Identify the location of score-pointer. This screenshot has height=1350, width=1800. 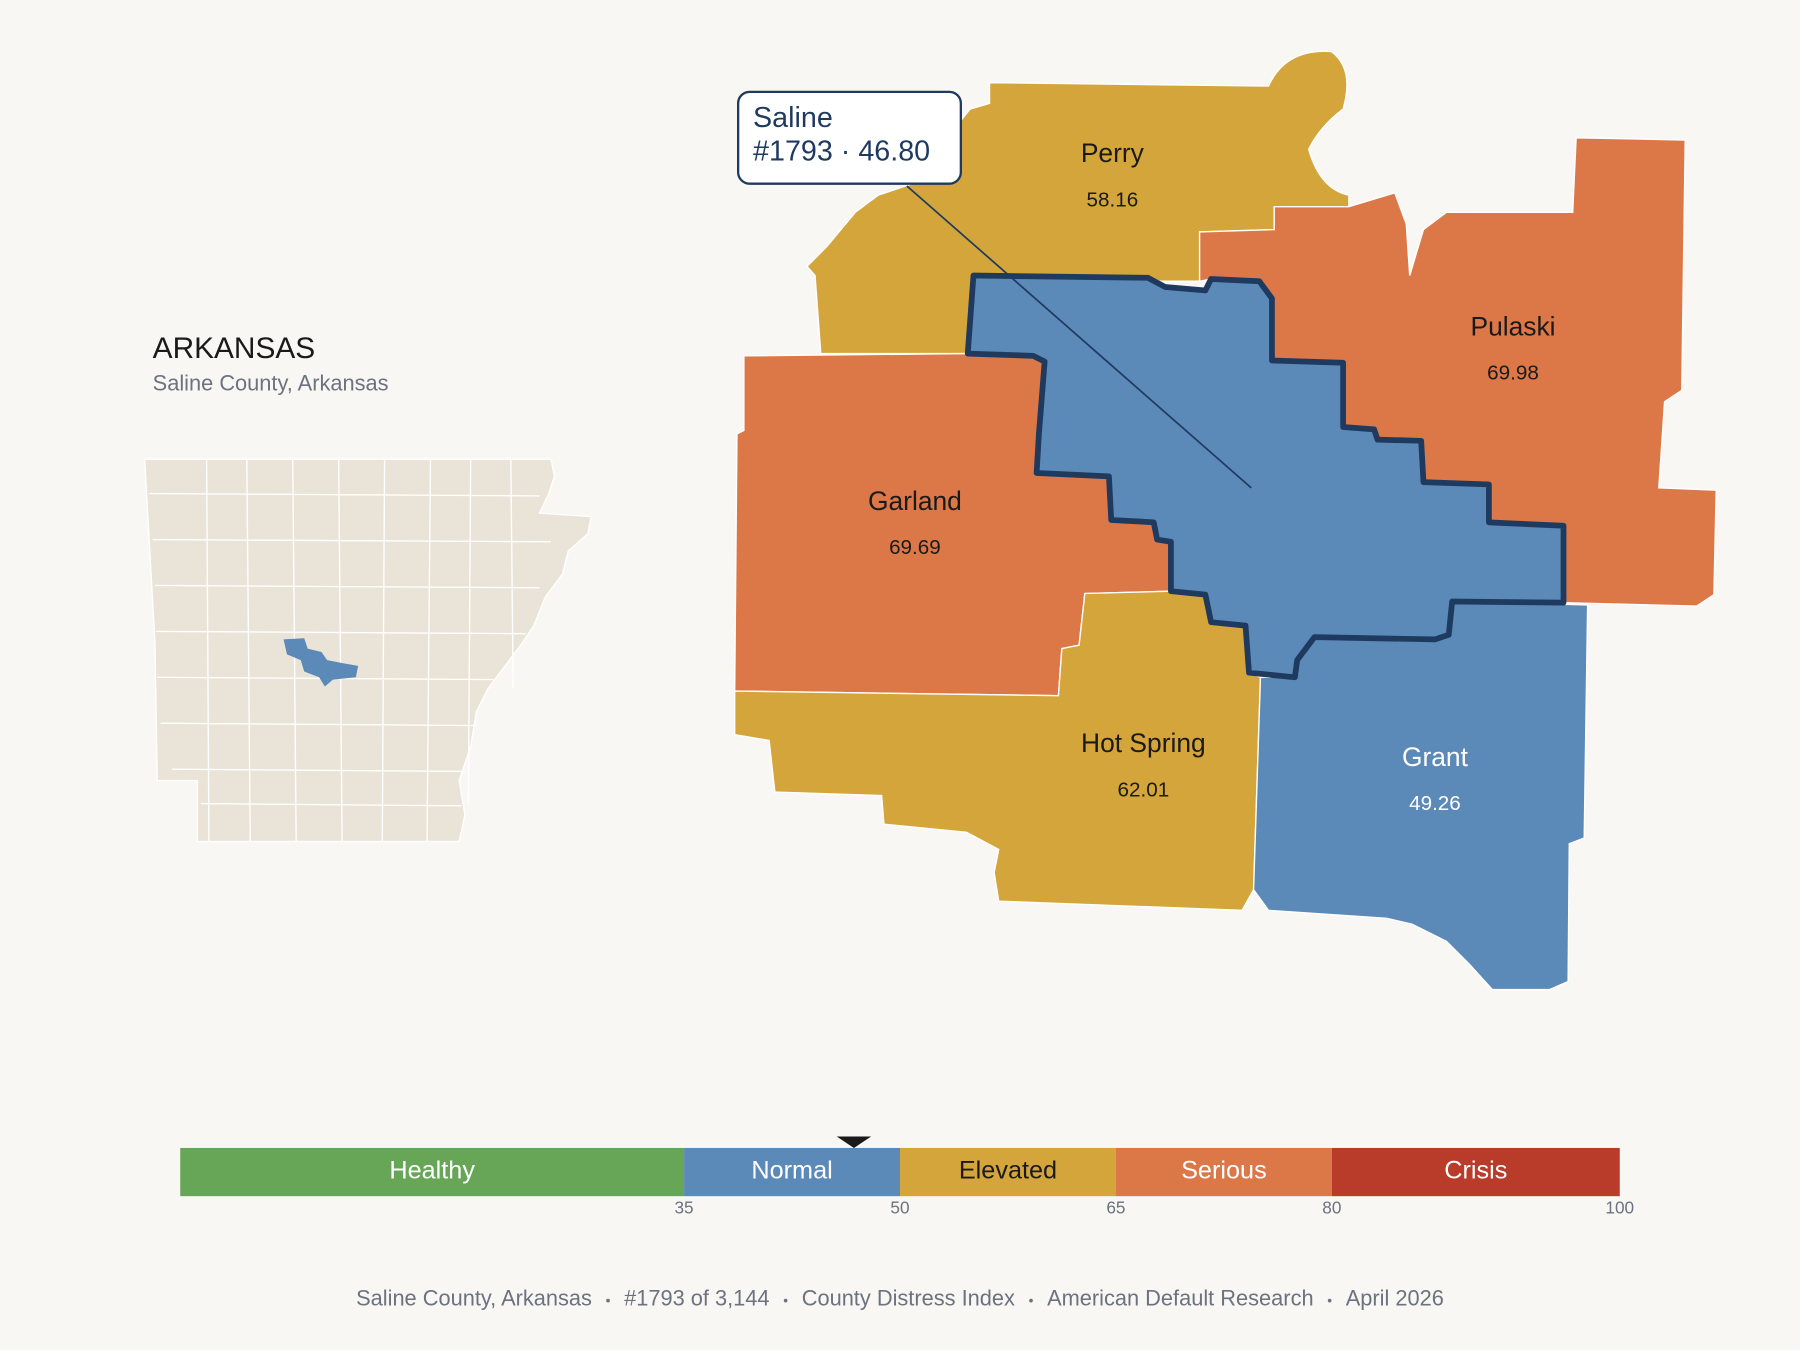
(854, 1142).